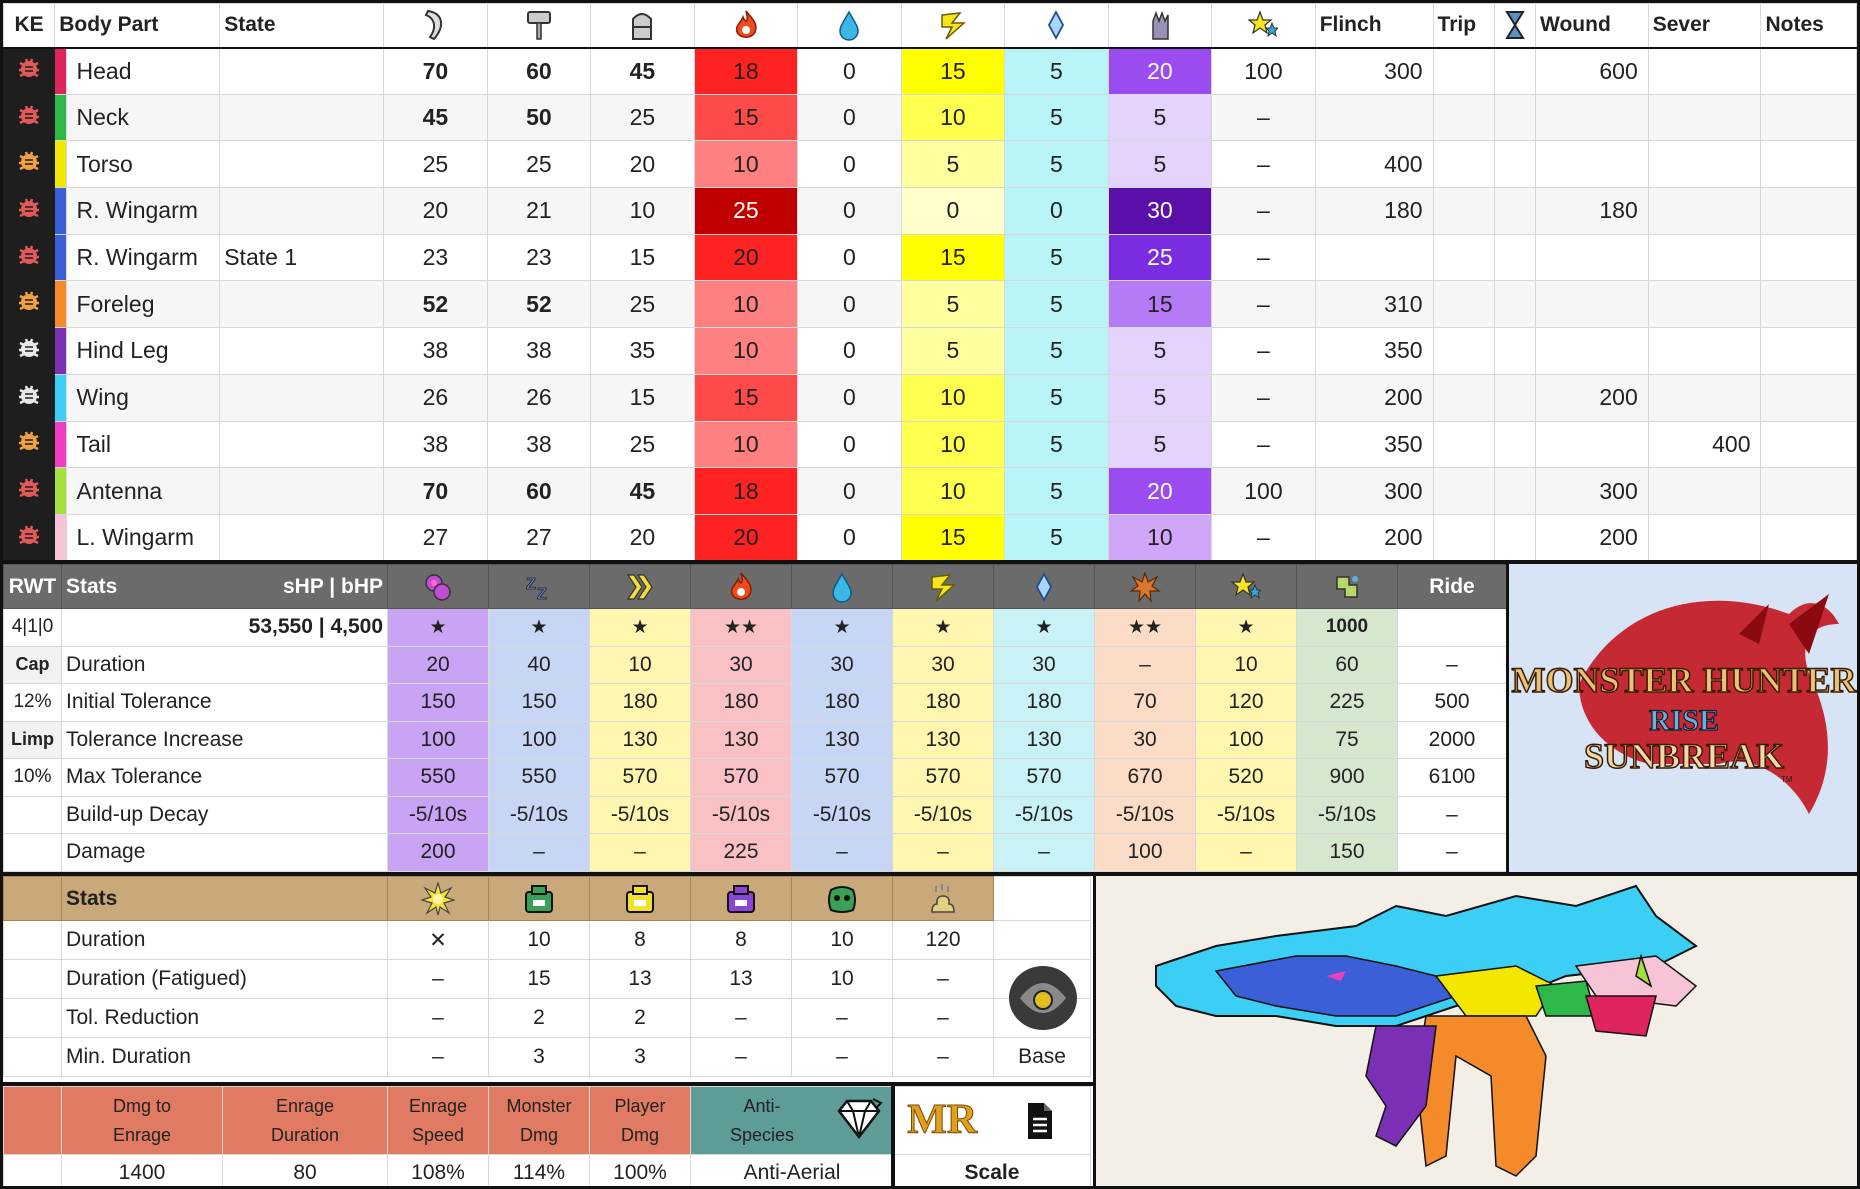 This screenshot has height=1189, width=1860. Describe the element at coordinates (1475, 1031) in the screenshot. I see `hitzone-map` at that location.